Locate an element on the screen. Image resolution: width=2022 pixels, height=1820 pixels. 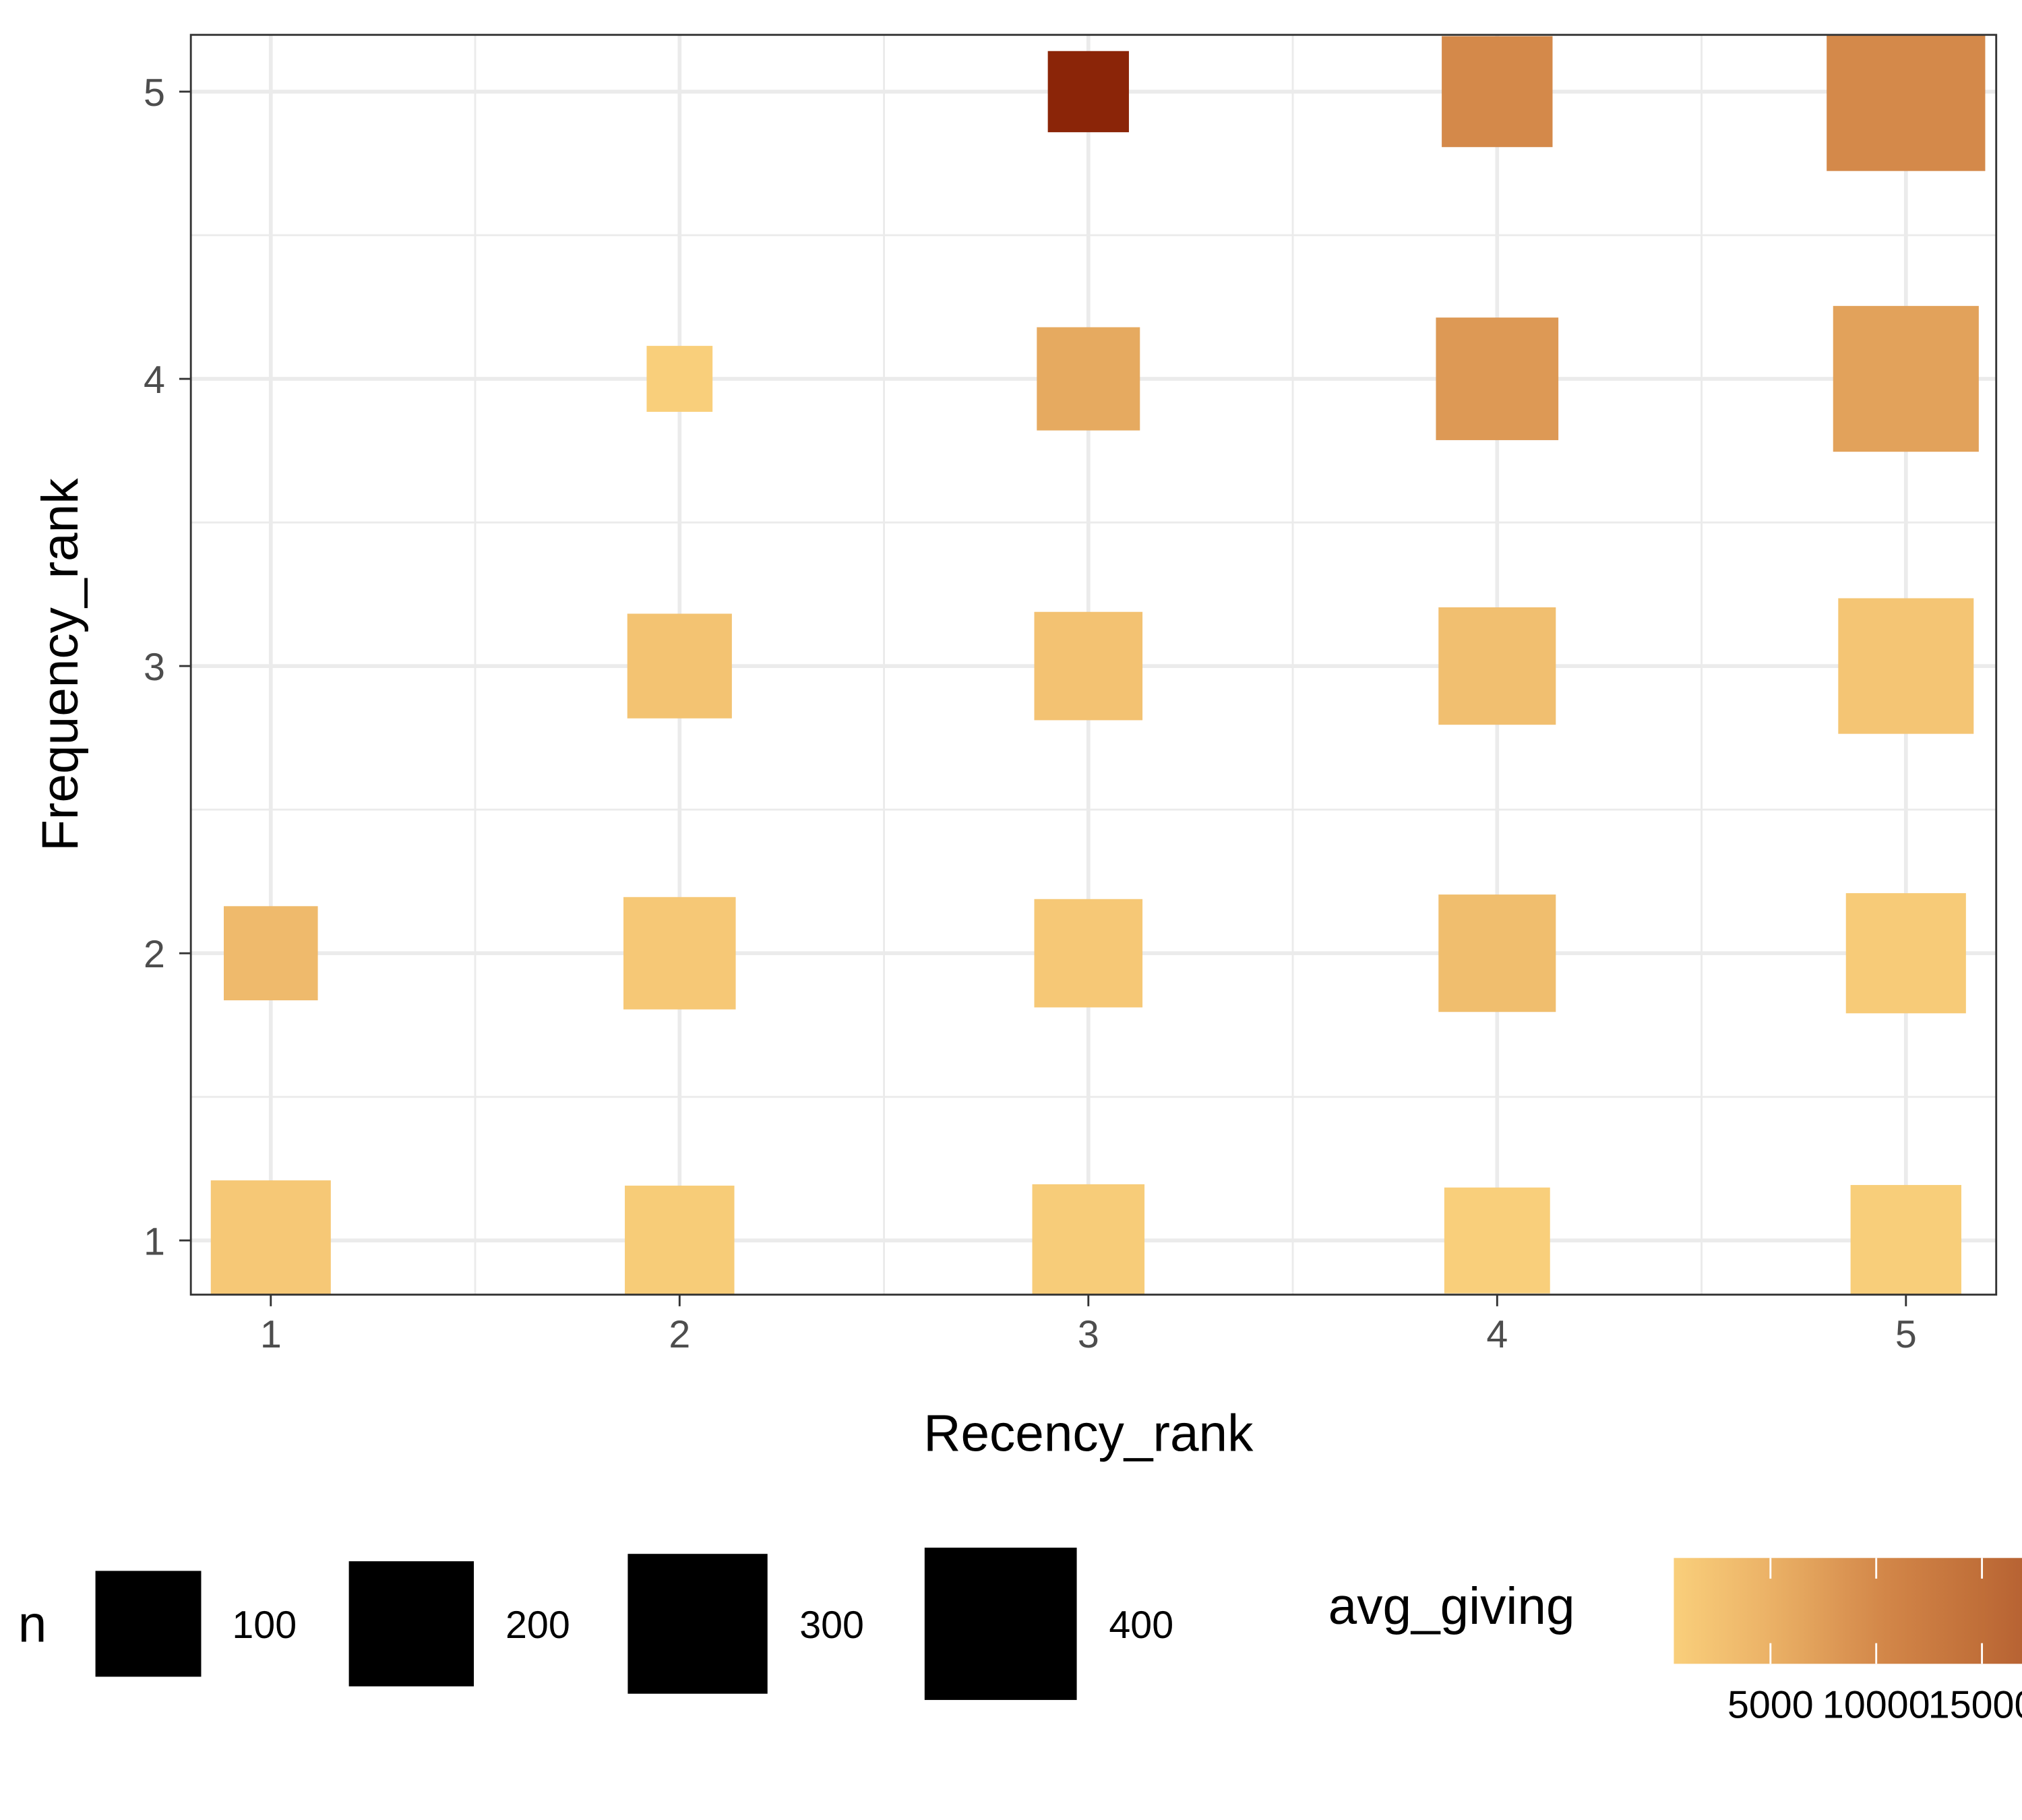
tile-r3-f5 is located at coordinates (1088, 92).